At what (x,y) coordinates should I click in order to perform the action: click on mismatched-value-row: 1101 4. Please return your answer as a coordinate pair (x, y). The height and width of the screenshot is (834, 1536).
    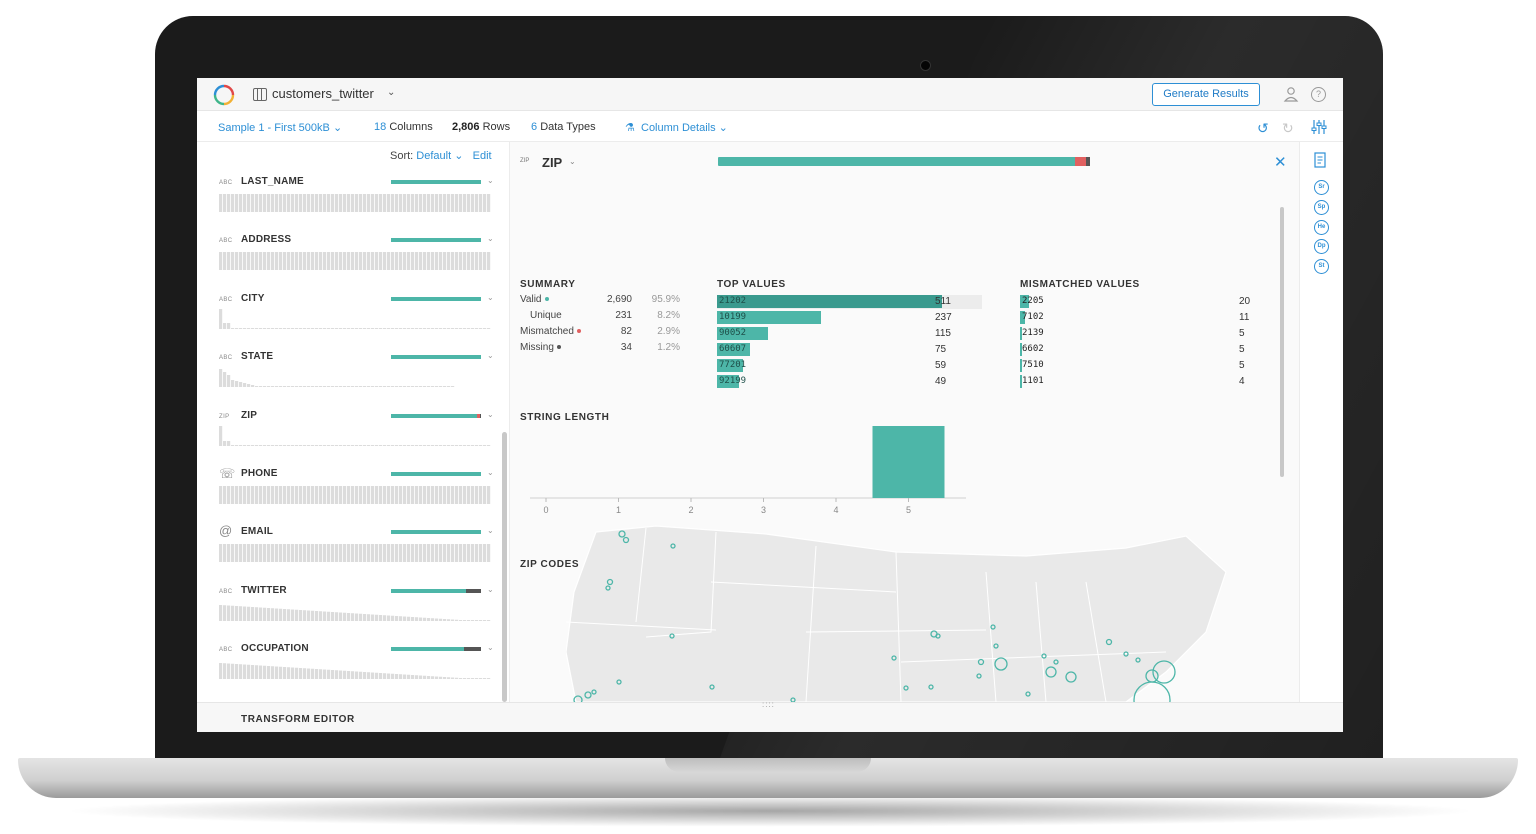
    Looking at the image, I should click on (1140, 382).